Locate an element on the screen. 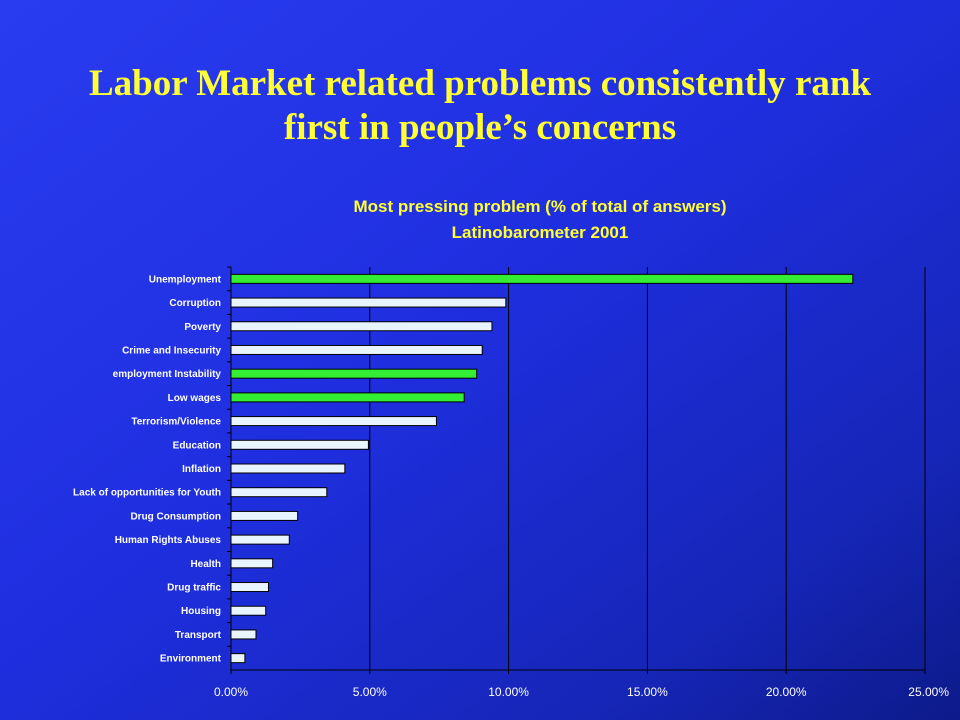 The width and height of the screenshot is (960, 720). category-label: Poverty is located at coordinates (202, 327).